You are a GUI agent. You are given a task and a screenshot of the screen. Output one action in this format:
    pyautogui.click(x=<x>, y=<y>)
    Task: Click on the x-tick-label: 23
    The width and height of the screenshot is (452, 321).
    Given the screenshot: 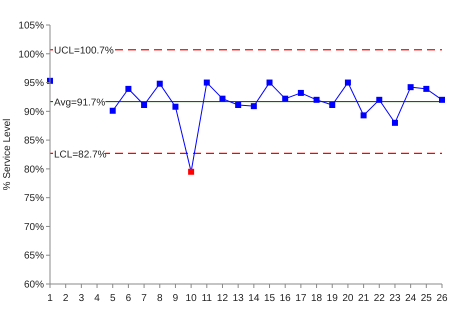 What is the action you would take?
    pyautogui.click(x=395, y=298)
    